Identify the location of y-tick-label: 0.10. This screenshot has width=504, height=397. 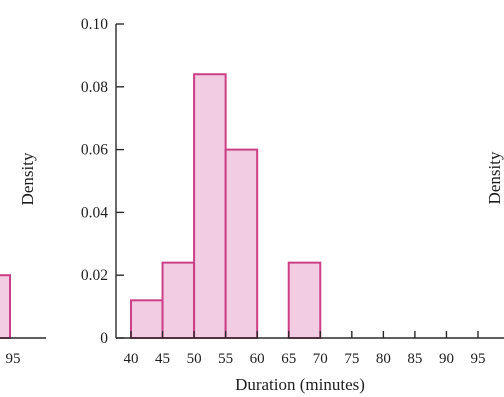
(94, 24).